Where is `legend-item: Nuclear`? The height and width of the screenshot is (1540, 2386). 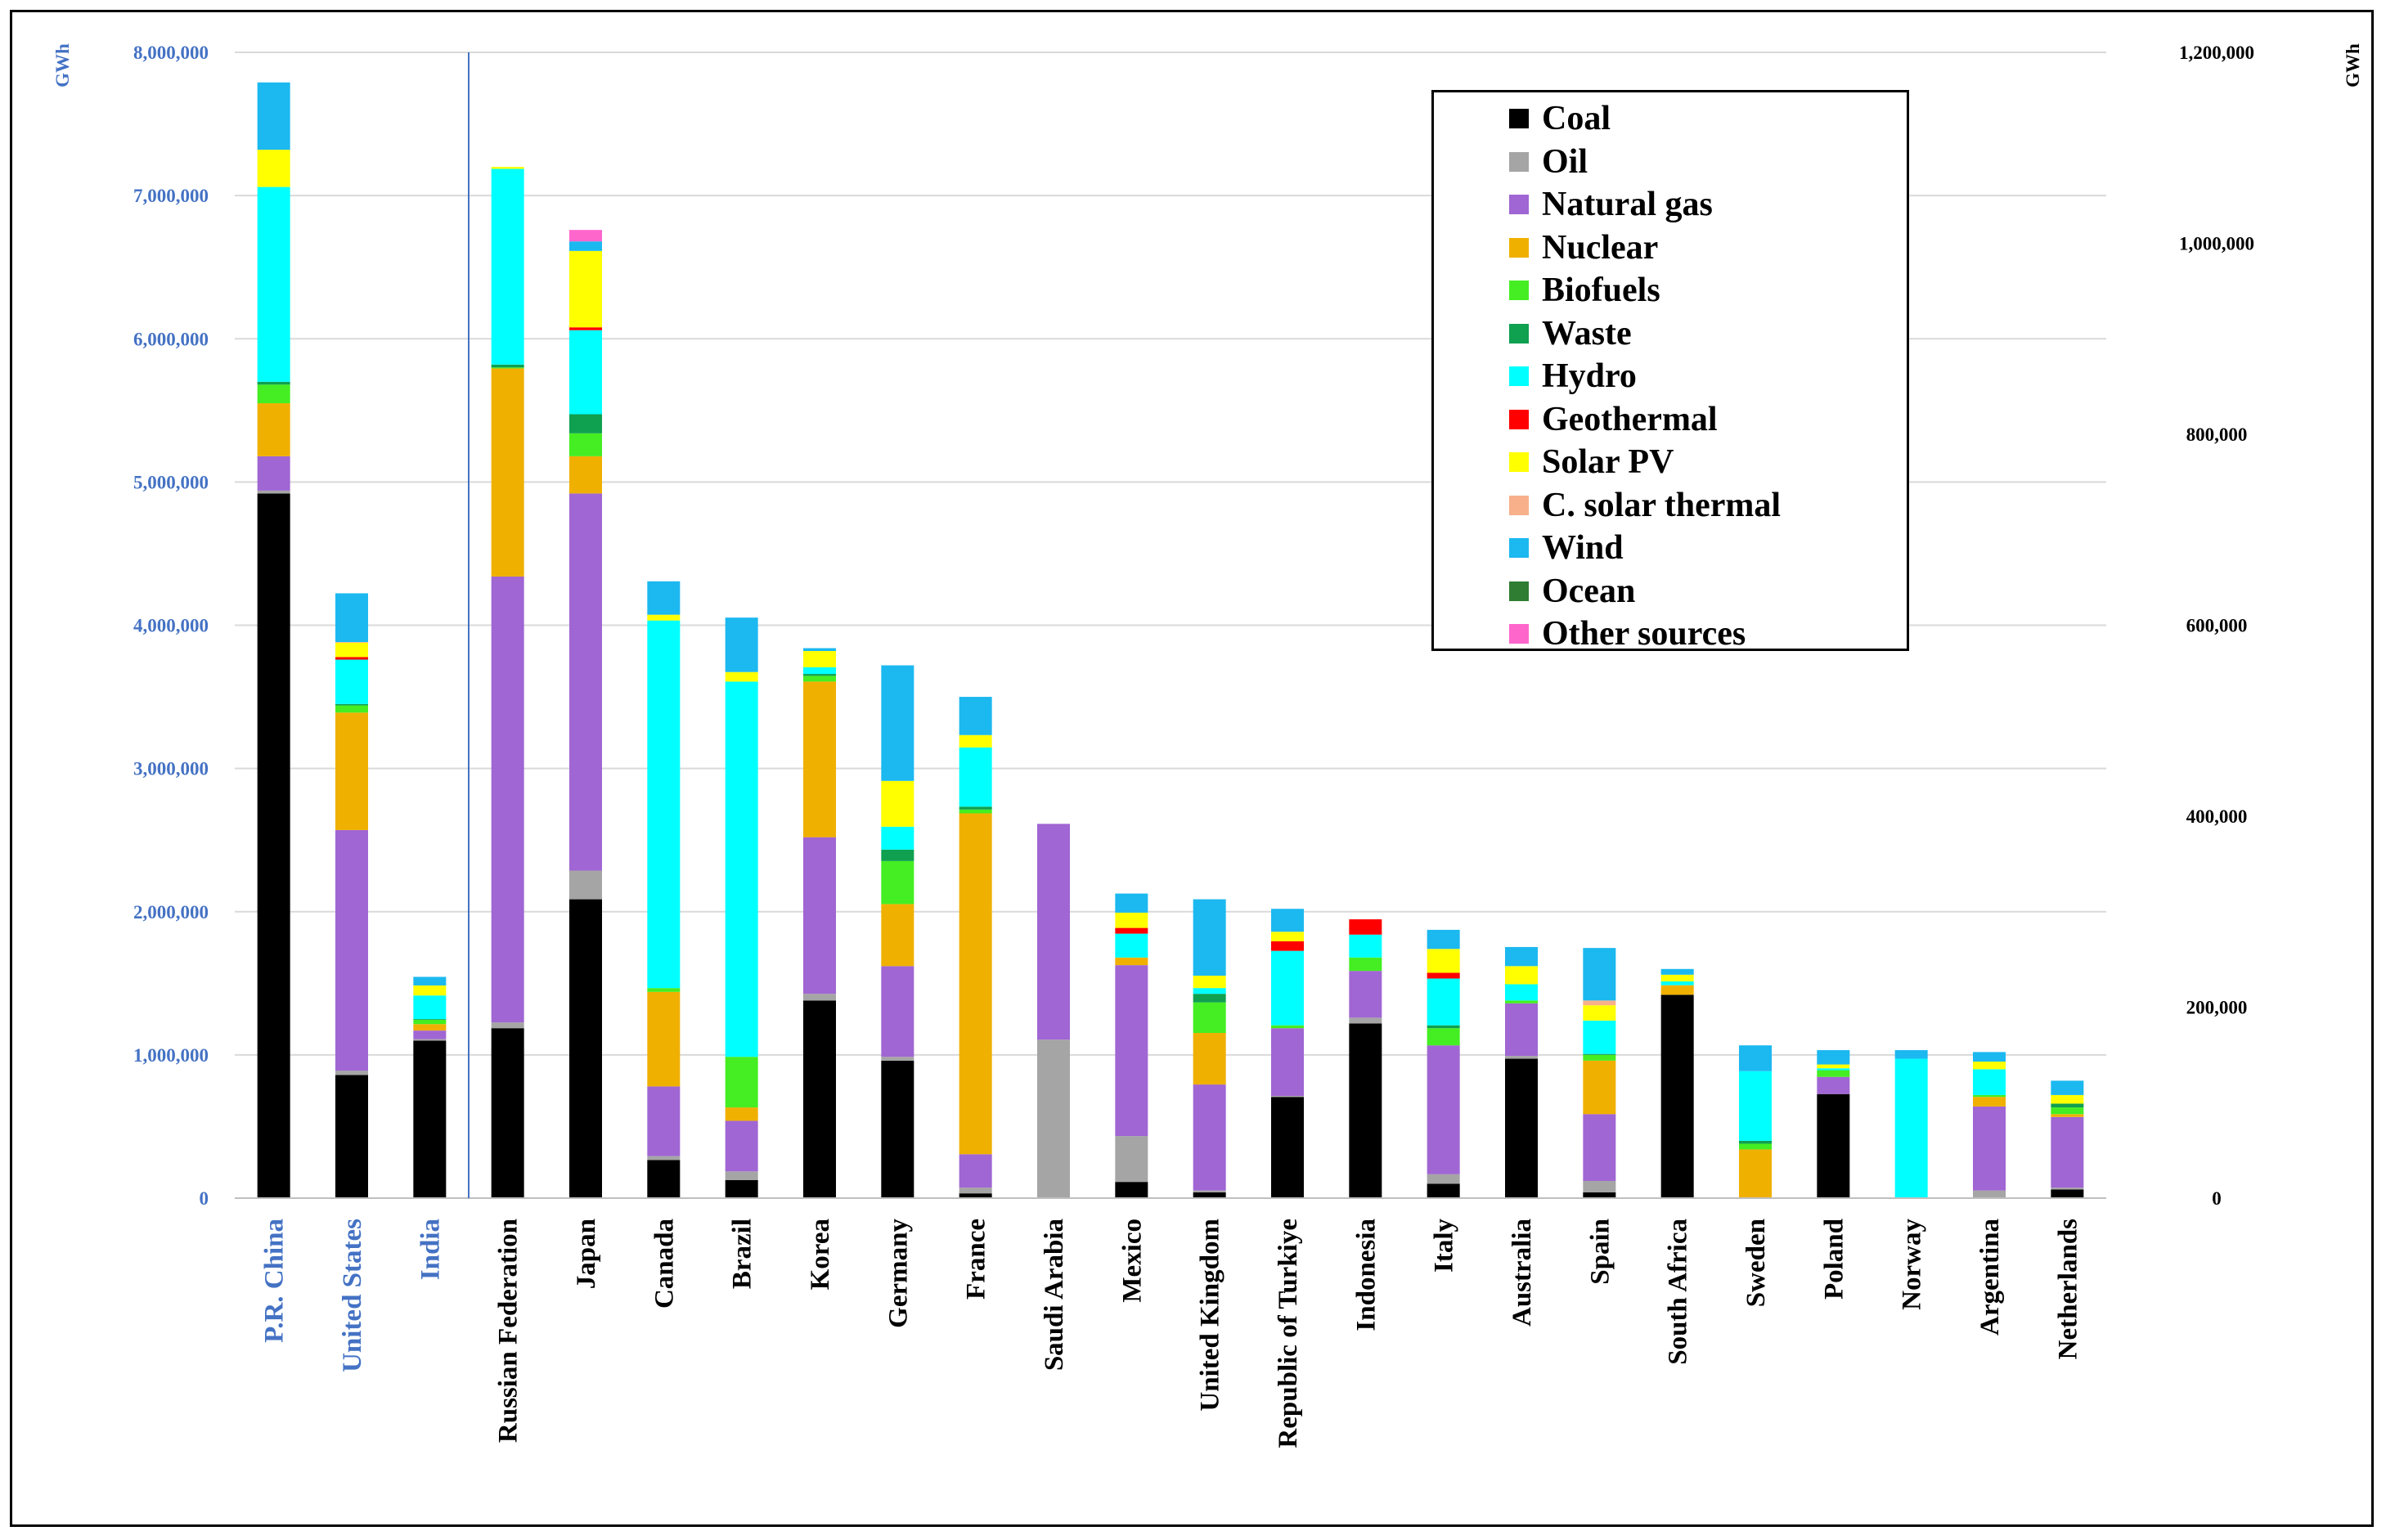 legend-item: Nuclear is located at coordinates (1670, 248).